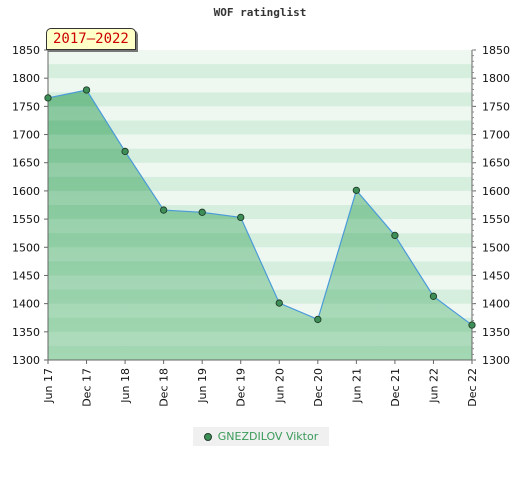 The width and height of the screenshot is (520, 480). Describe the element at coordinates (48, 386) in the screenshot. I see `x-tick-label: Jun 17` at that location.